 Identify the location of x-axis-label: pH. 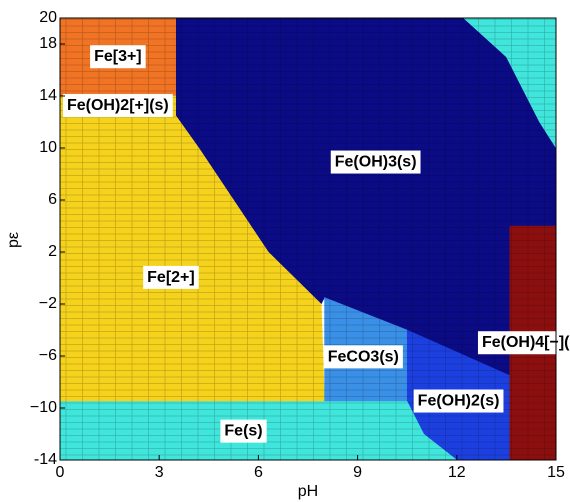
(308, 491).